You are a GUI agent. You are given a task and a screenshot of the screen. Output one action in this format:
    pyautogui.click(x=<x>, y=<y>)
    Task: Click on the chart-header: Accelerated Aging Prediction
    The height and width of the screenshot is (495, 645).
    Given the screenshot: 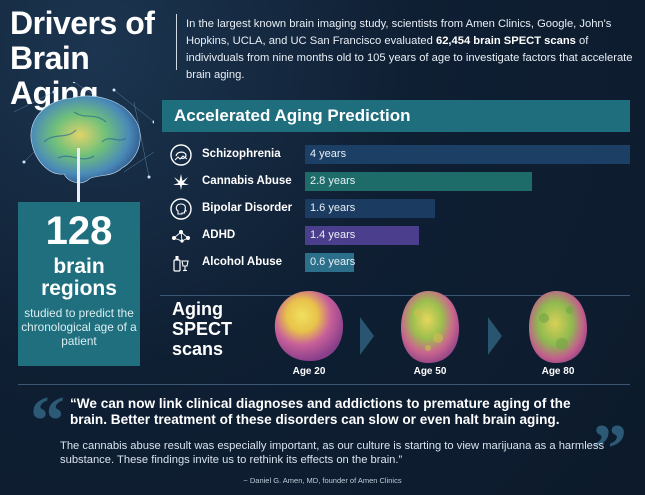 What is the action you would take?
    pyautogui.click(x=396, y=116)
    